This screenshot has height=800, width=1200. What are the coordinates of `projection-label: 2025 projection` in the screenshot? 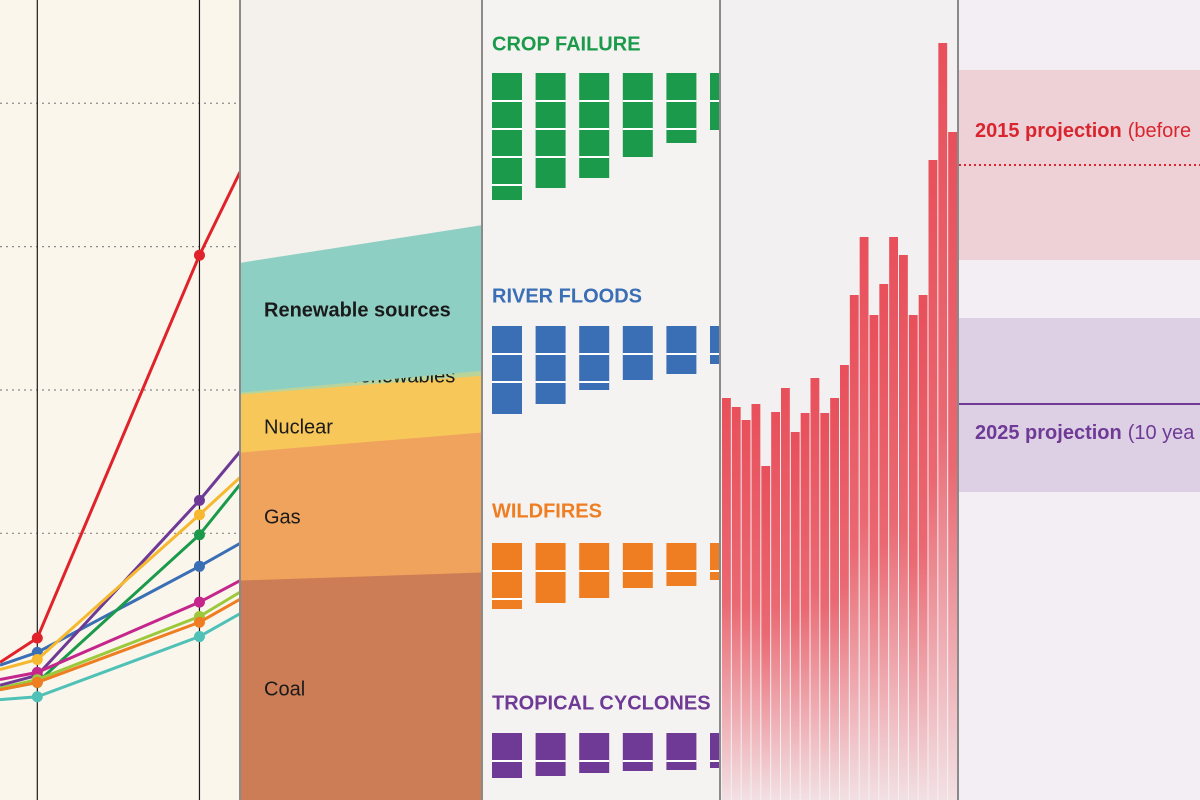 It's located at (1048, 433).